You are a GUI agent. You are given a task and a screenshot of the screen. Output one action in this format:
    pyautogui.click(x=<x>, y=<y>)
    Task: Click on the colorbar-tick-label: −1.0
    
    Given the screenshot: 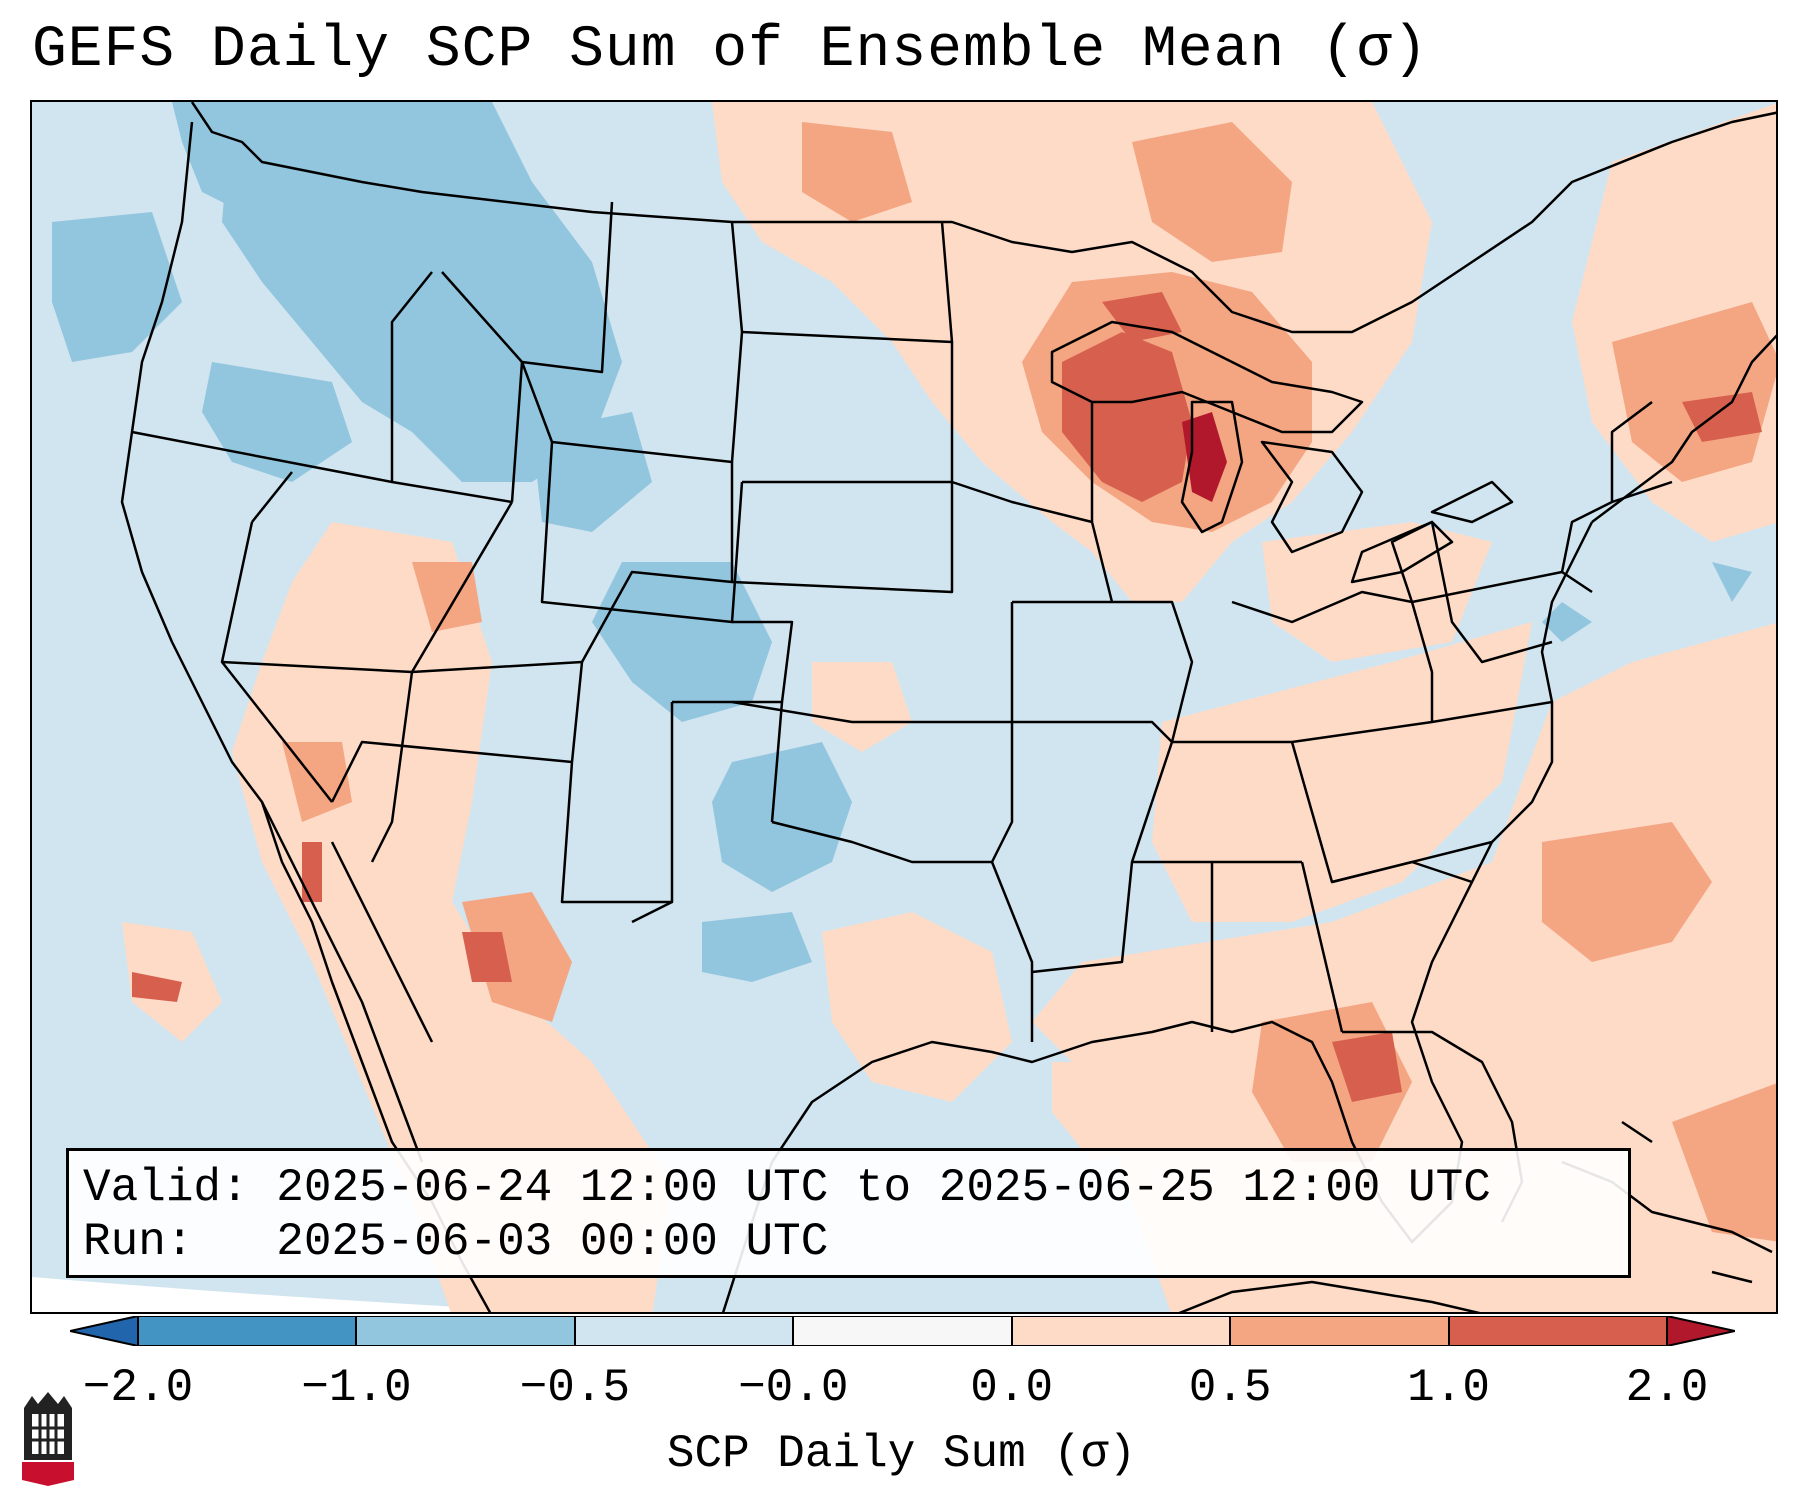 What is the action you would take?
    pyautogui.click(x=356, y=1388)
    